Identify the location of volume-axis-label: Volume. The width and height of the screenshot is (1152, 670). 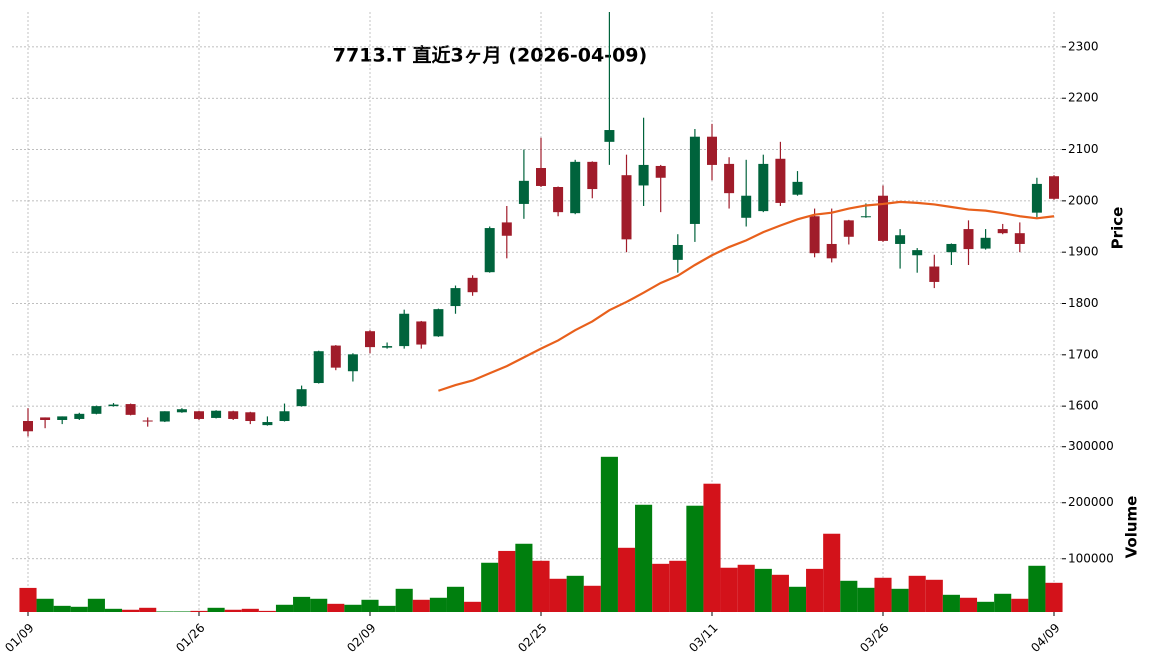
(1132, 527).